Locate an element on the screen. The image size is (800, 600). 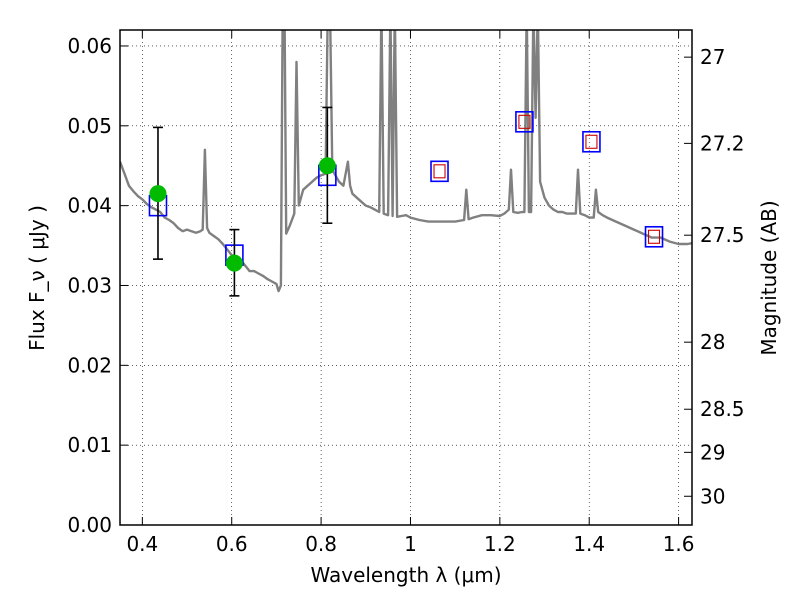
y-tick-label: 0.01 is located at coordinates (89, 445).